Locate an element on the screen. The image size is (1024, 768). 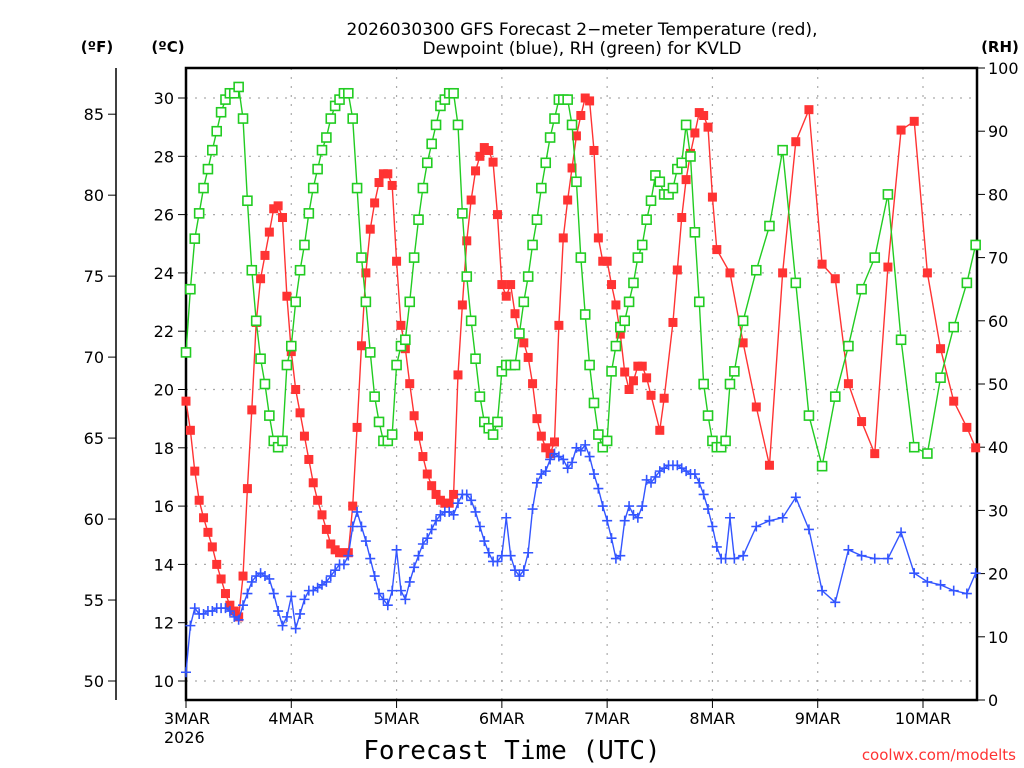
fahrenheit-tick-label: 60 is located at coordinates (94, 519).